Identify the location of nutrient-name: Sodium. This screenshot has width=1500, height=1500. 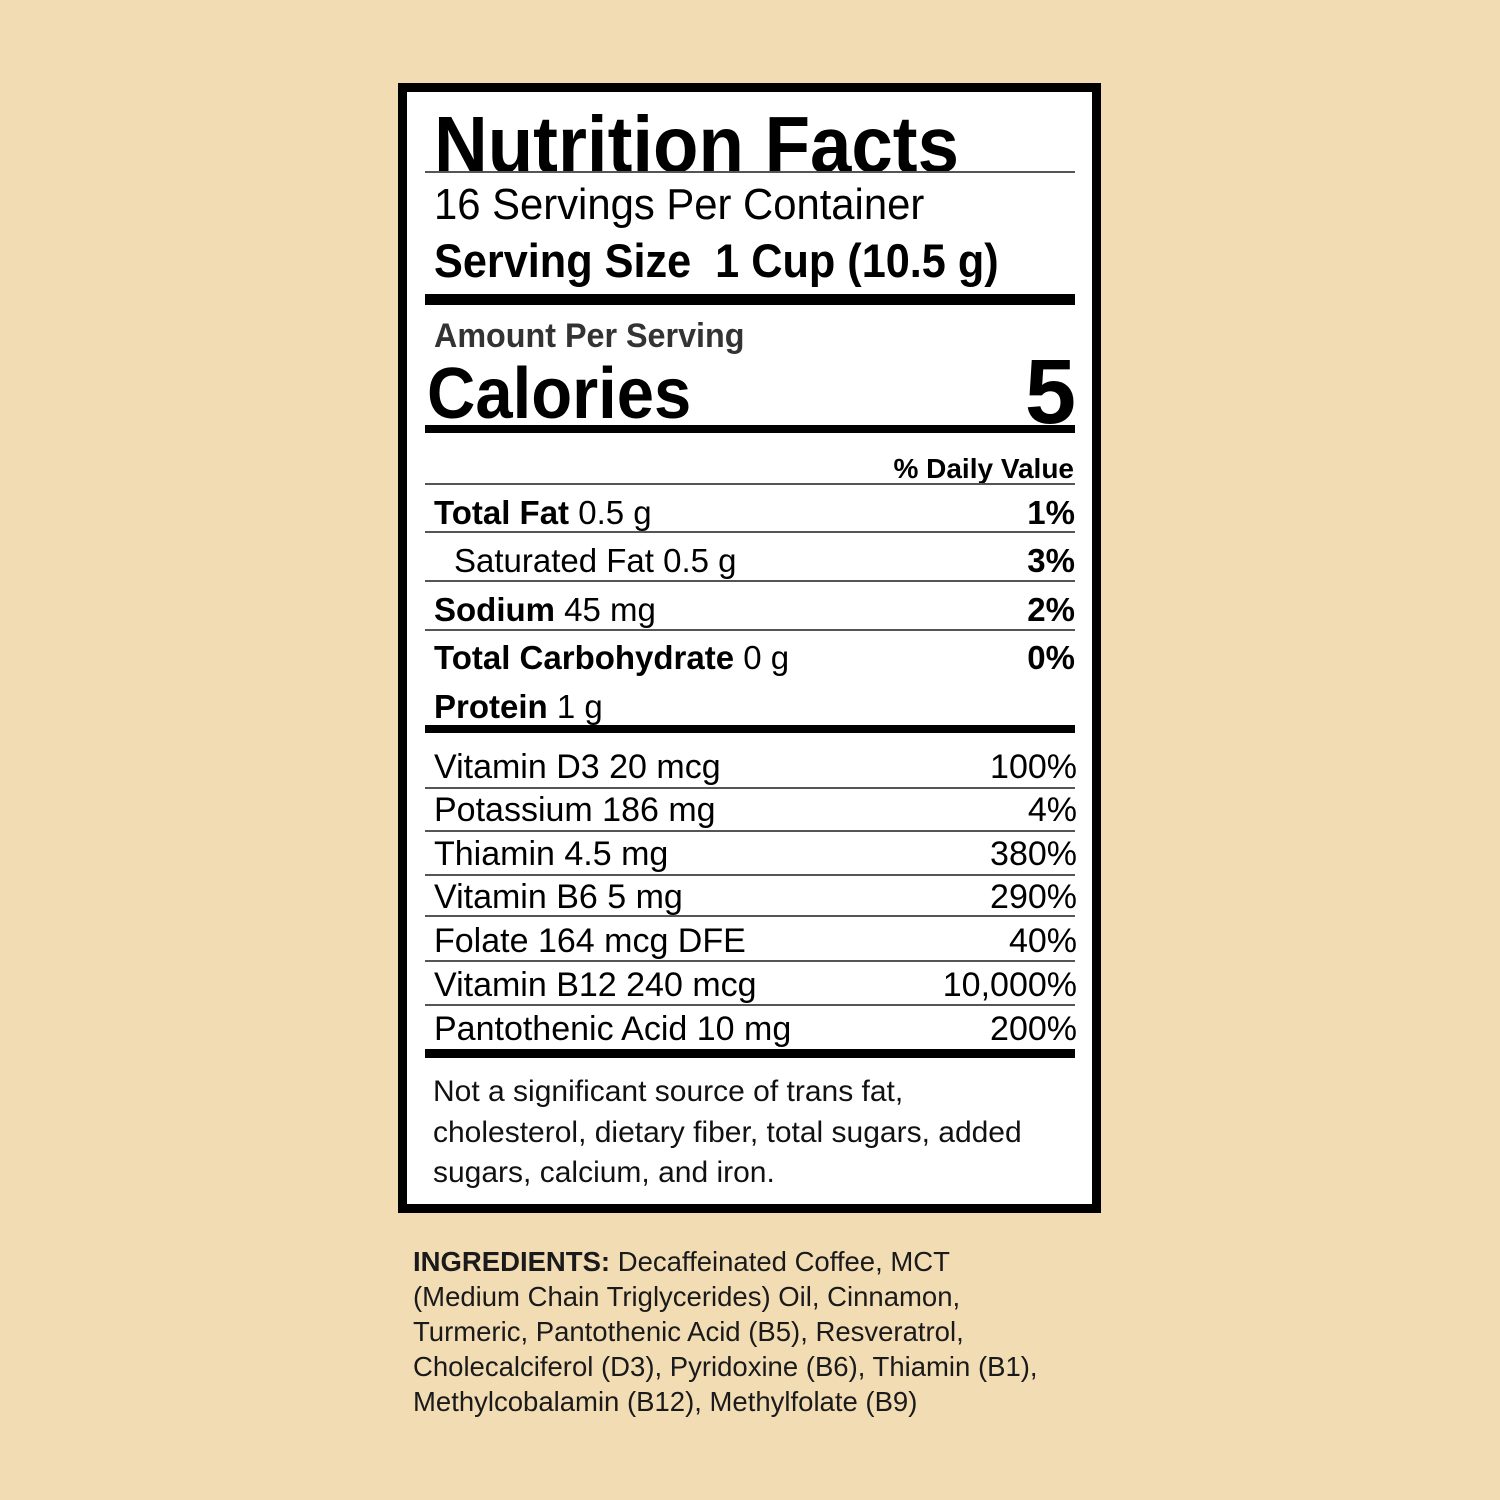
(494, 609).